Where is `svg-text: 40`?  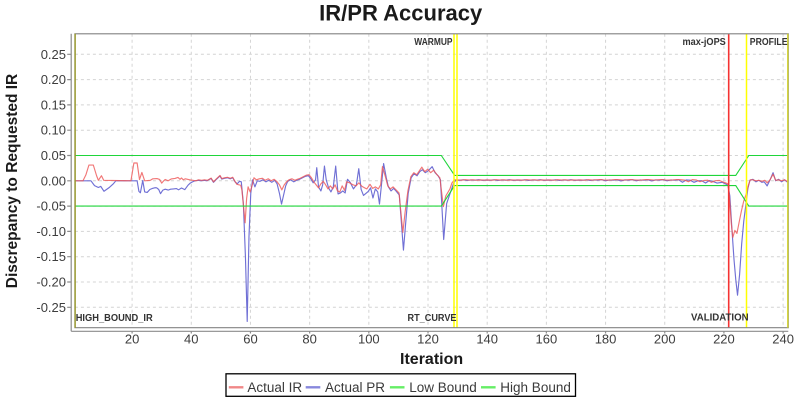
svg-text: 40 is located at coordinates (191, 339).